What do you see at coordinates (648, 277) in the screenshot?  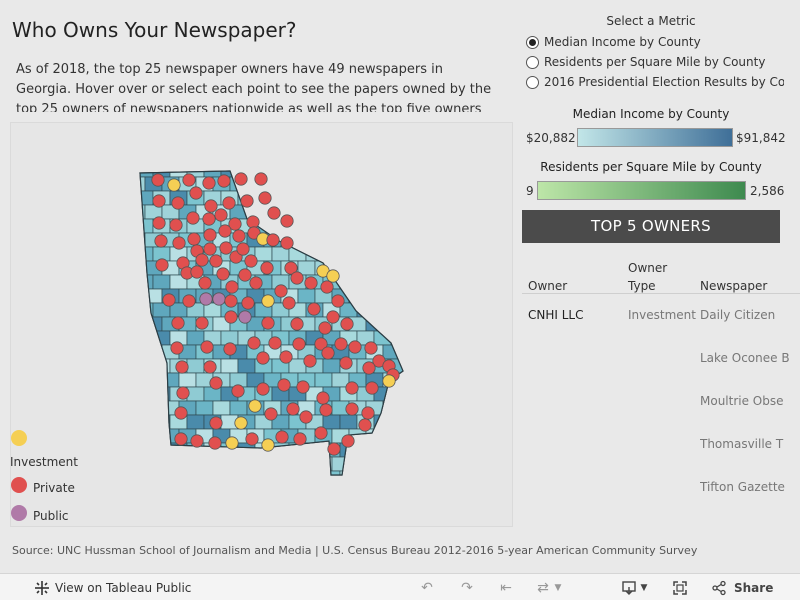 I see `column-header-owner-type: Owner Type` at bounding box center [648, 277].